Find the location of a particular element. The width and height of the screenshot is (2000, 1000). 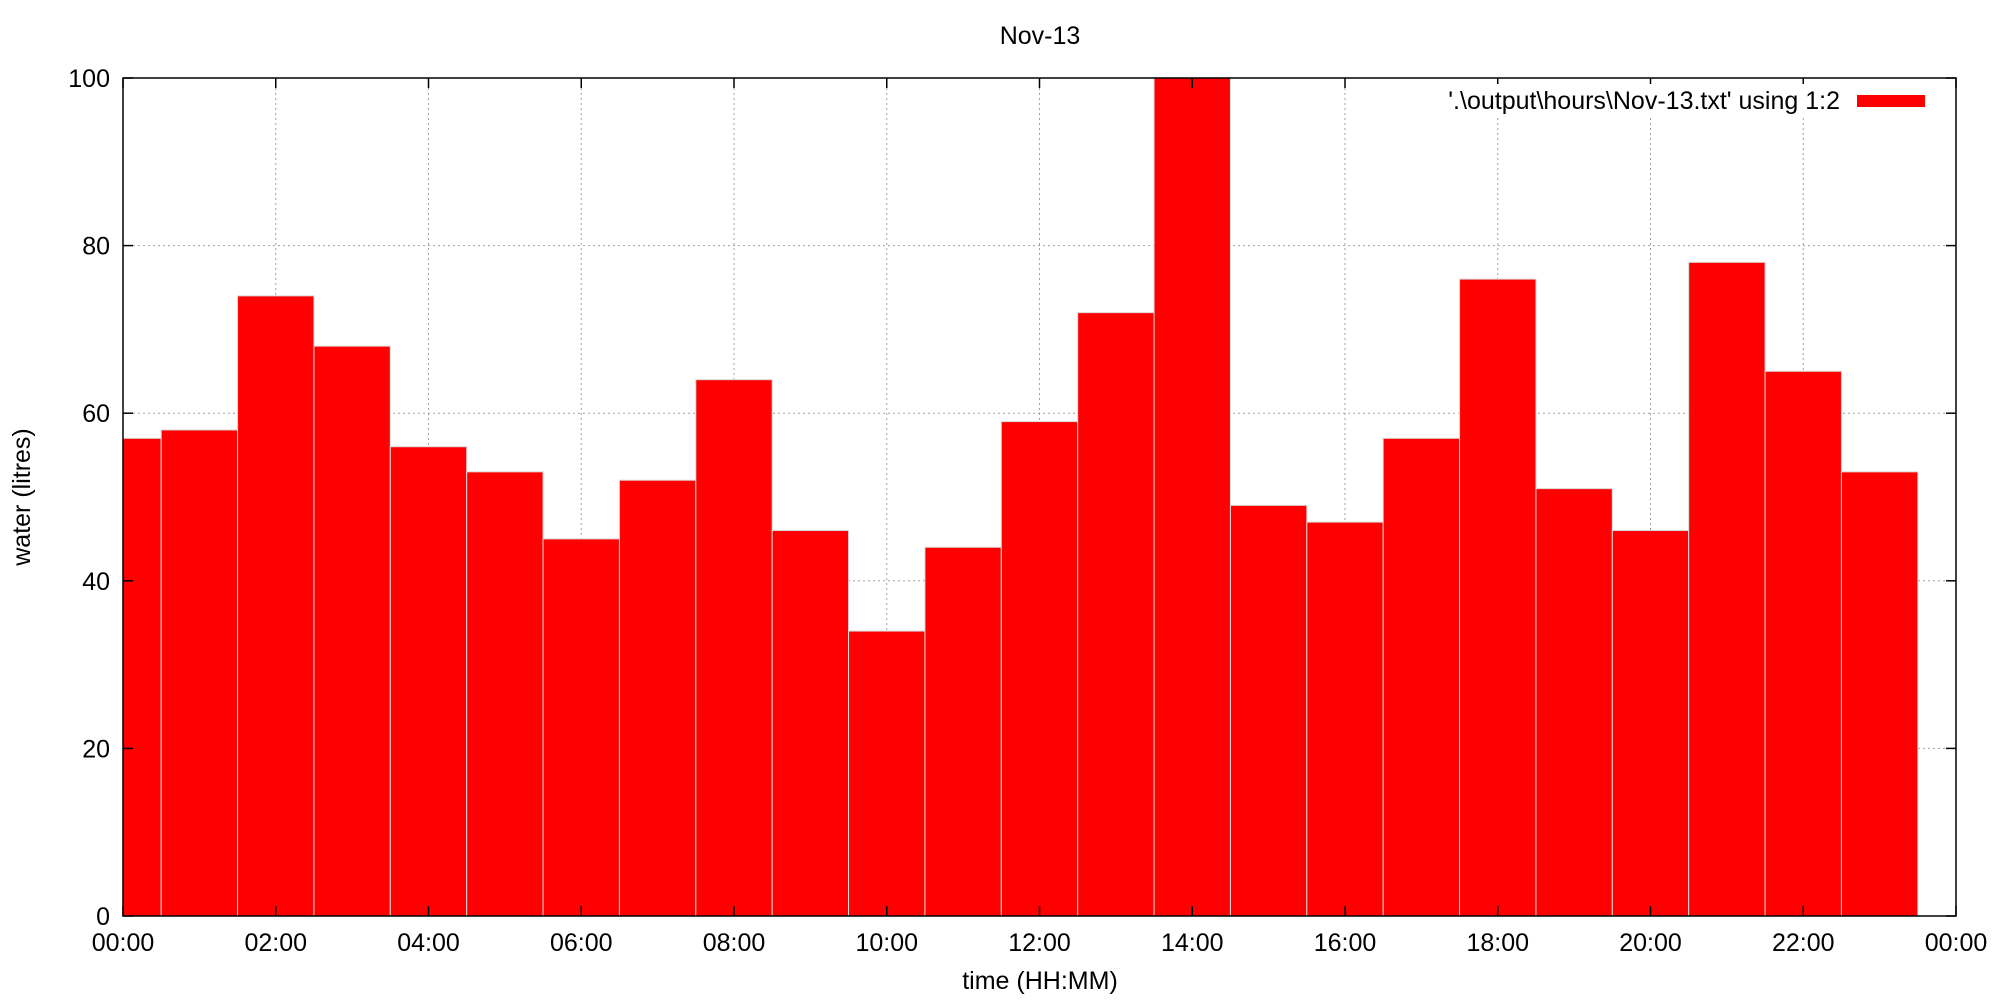

x-tick-label: 22:00 is located at coordinates (1803, 943).